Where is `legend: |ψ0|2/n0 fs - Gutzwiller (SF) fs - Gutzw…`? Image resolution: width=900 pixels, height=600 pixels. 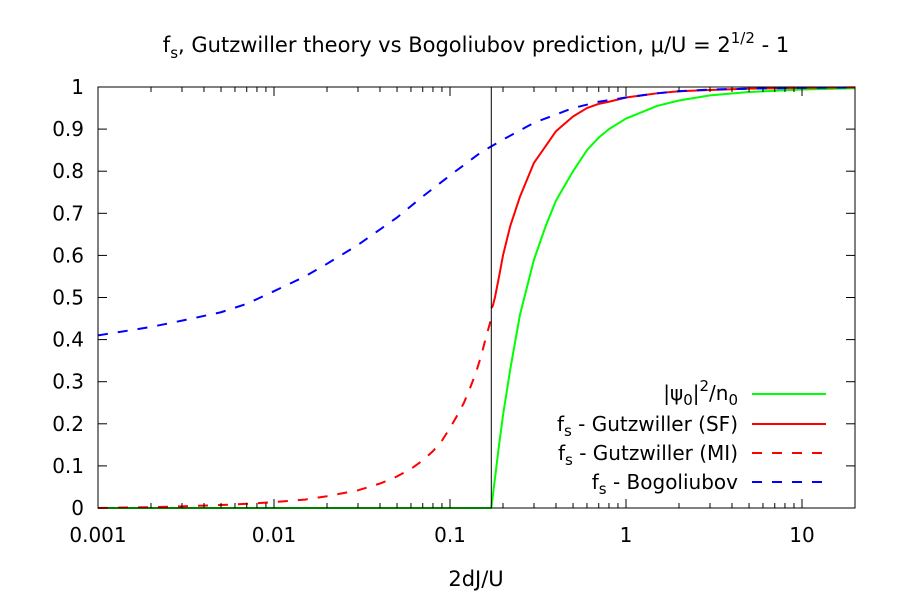 legend: |ψ0|2/n0 fs - Gutzwiller (SF) fs - Gutzw… is located at coordinates (691, 437).